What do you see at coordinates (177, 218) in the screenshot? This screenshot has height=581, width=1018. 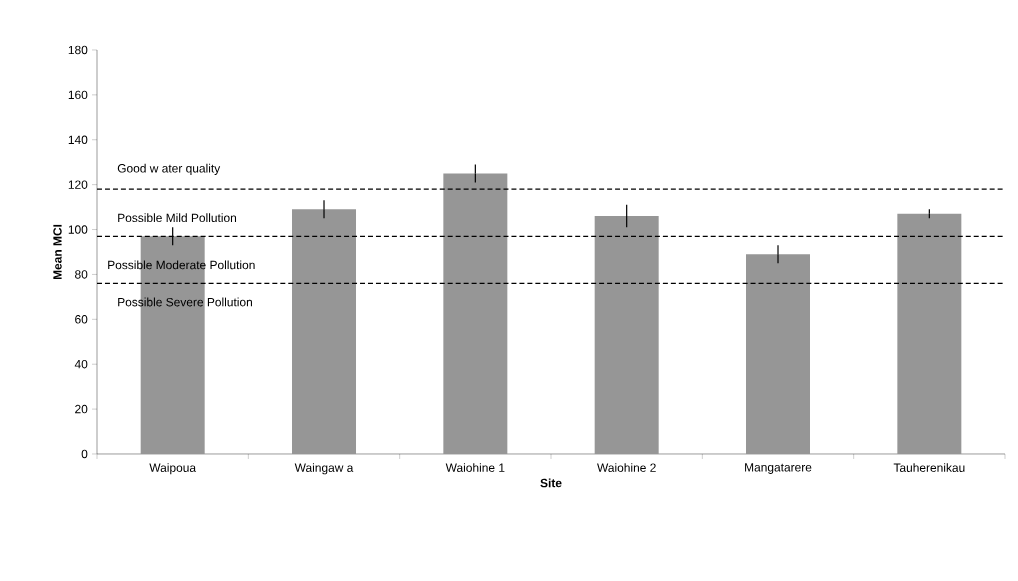 I see `annotation: Possible Mild Pollution` at bounding box center [177, 218].